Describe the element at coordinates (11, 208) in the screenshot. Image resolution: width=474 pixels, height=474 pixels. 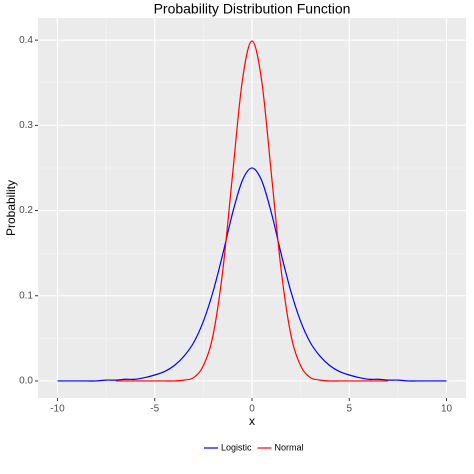
I see `y-axis-title: Probability` at that location.